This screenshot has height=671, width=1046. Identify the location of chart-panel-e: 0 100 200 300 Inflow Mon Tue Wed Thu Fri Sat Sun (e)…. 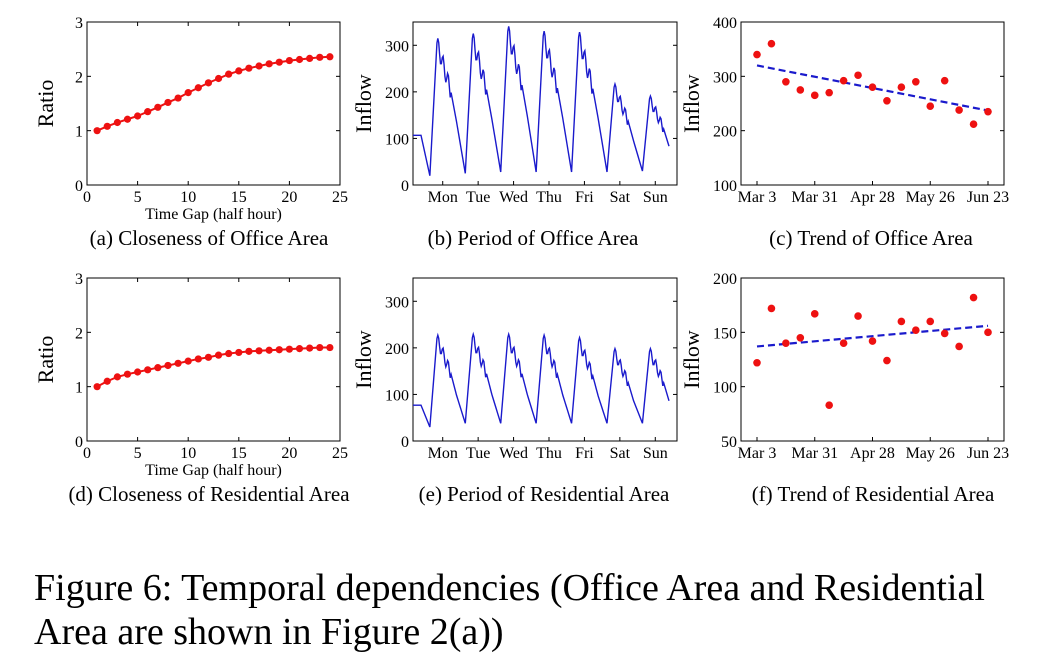
(514, 391).